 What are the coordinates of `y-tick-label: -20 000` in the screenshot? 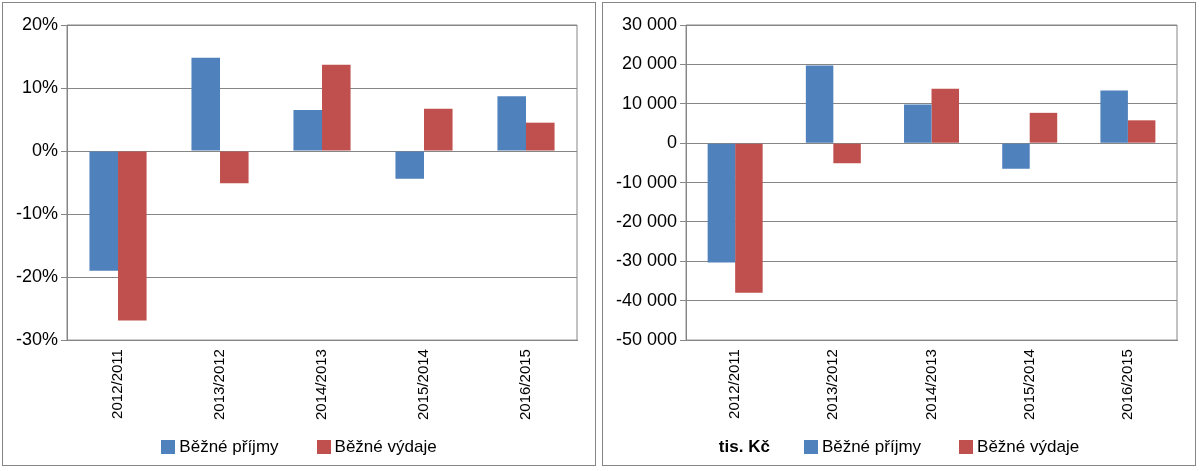 It's located at (646, 220).